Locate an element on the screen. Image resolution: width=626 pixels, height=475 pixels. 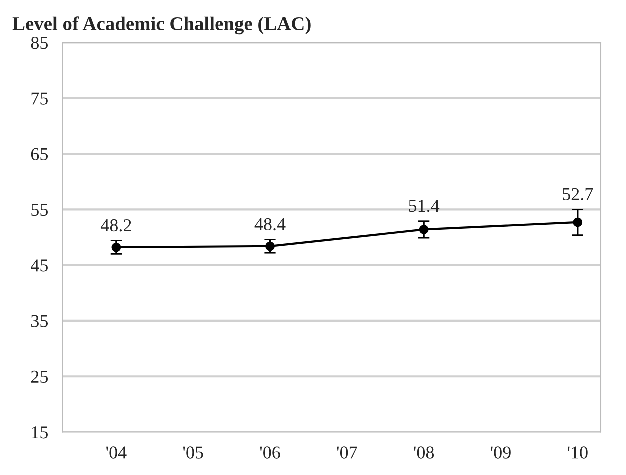
y-tick-label: 65 is located at coordinates (39, 154).